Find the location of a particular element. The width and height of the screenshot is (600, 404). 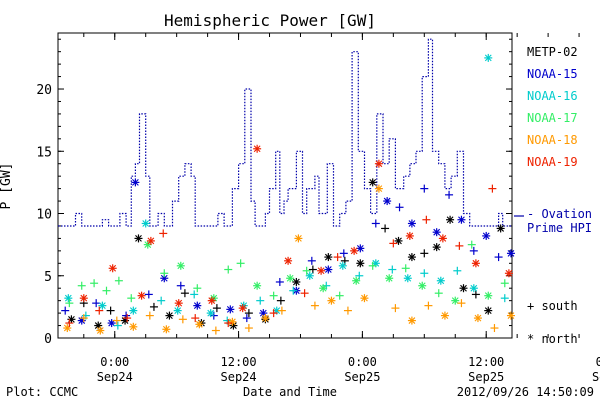

y-tick-label: 20 is located at coordinates (44, 90).